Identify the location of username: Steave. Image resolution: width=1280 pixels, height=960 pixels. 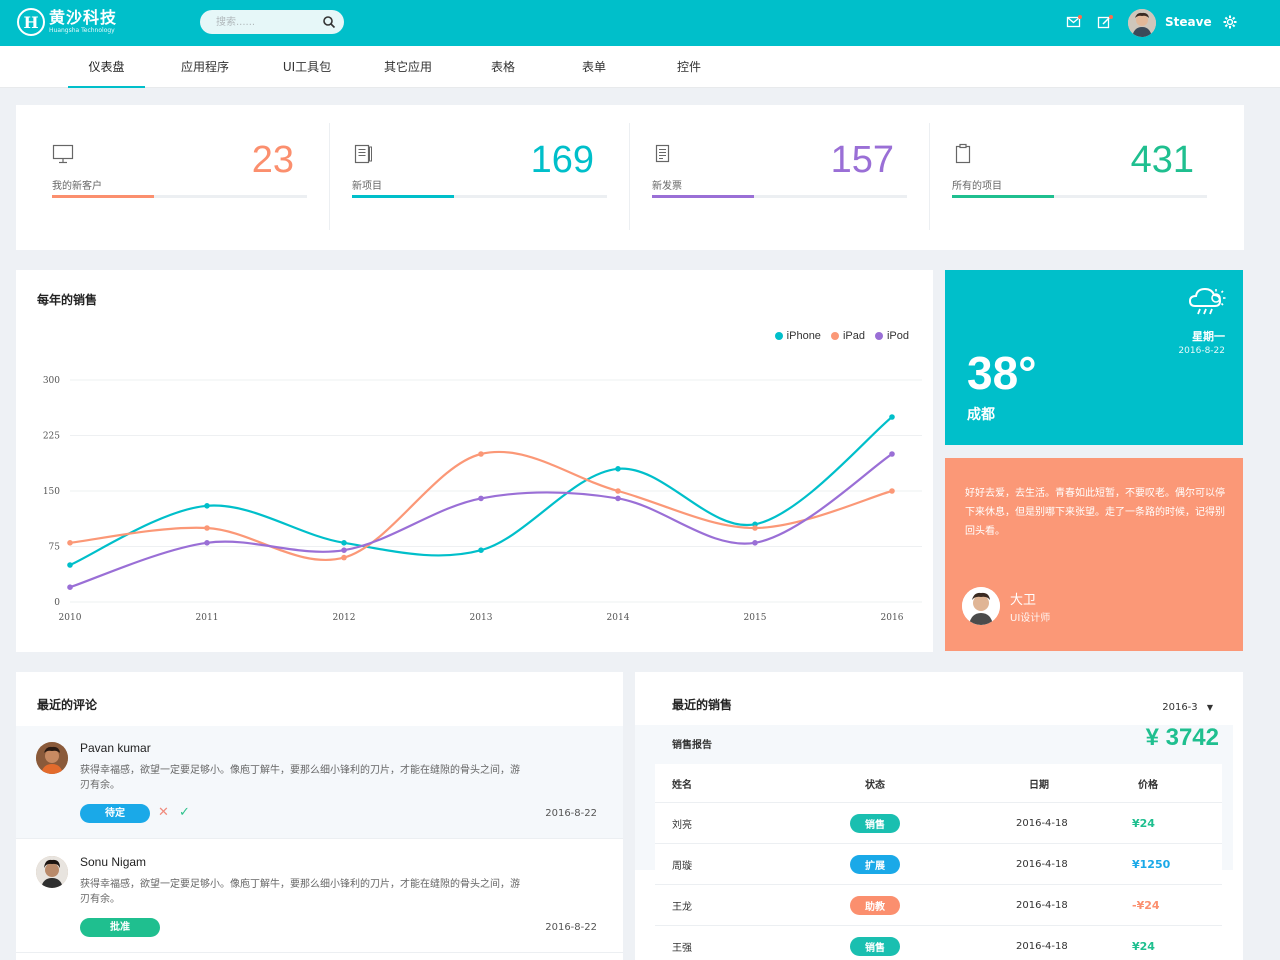
(1188, 22).